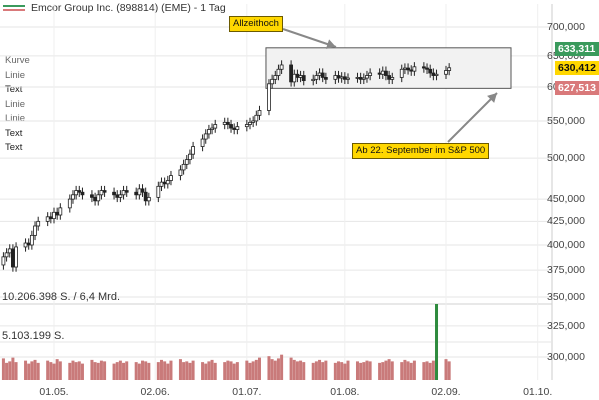  Describe the element at coordinates (14, 133) in the screenshot. I see `side-item-text-2: Text` at that location.